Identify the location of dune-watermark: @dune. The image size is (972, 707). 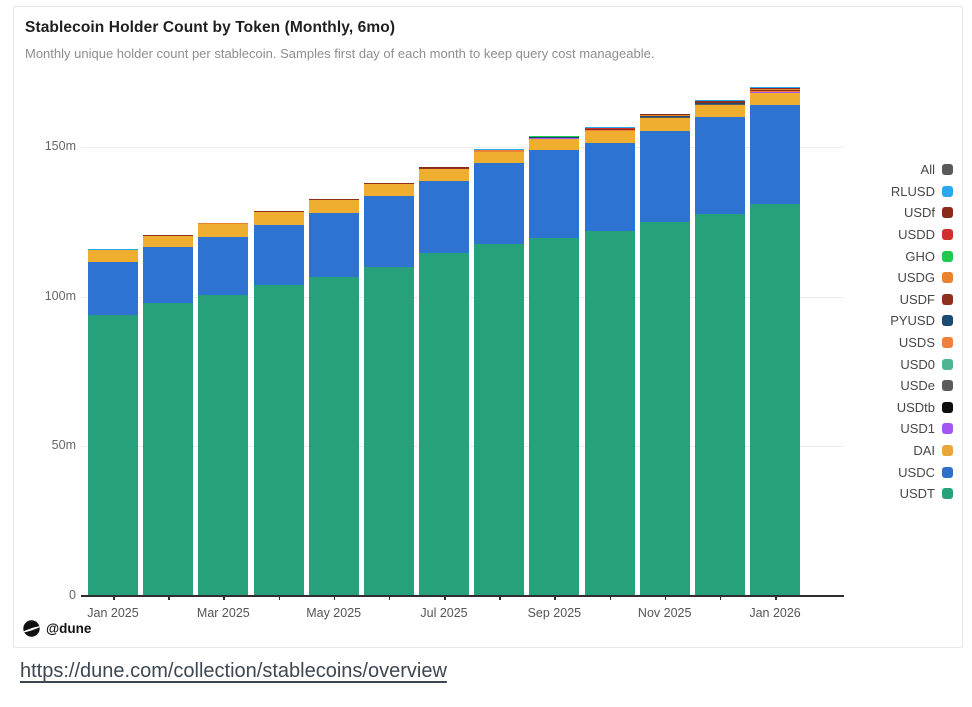
(57, 628).